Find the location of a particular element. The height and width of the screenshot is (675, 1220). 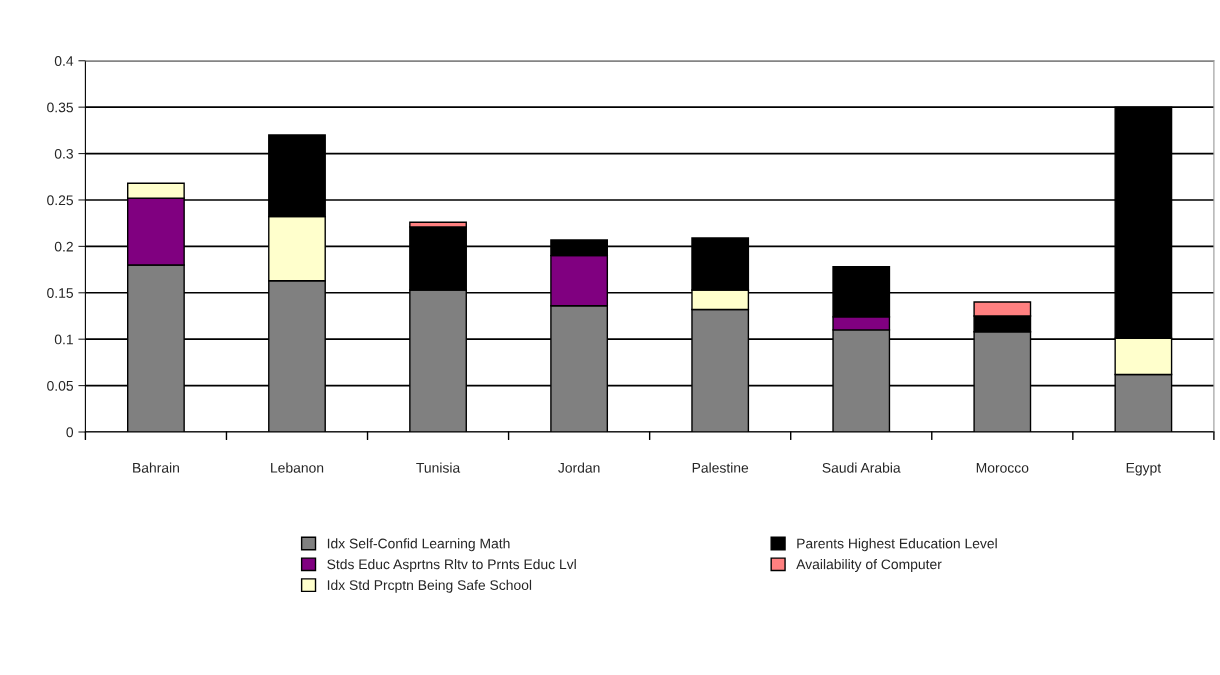

legend-label: Idx Std Prcptn Being Safe School is located at coordinates (429, 586).